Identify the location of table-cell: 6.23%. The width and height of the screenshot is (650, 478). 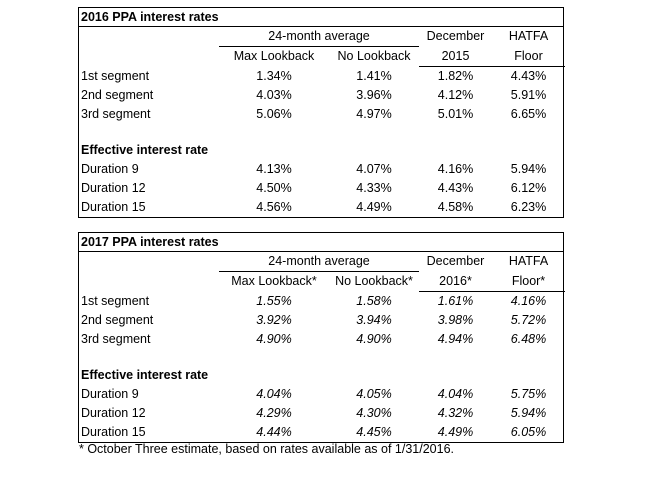
(528, 207).